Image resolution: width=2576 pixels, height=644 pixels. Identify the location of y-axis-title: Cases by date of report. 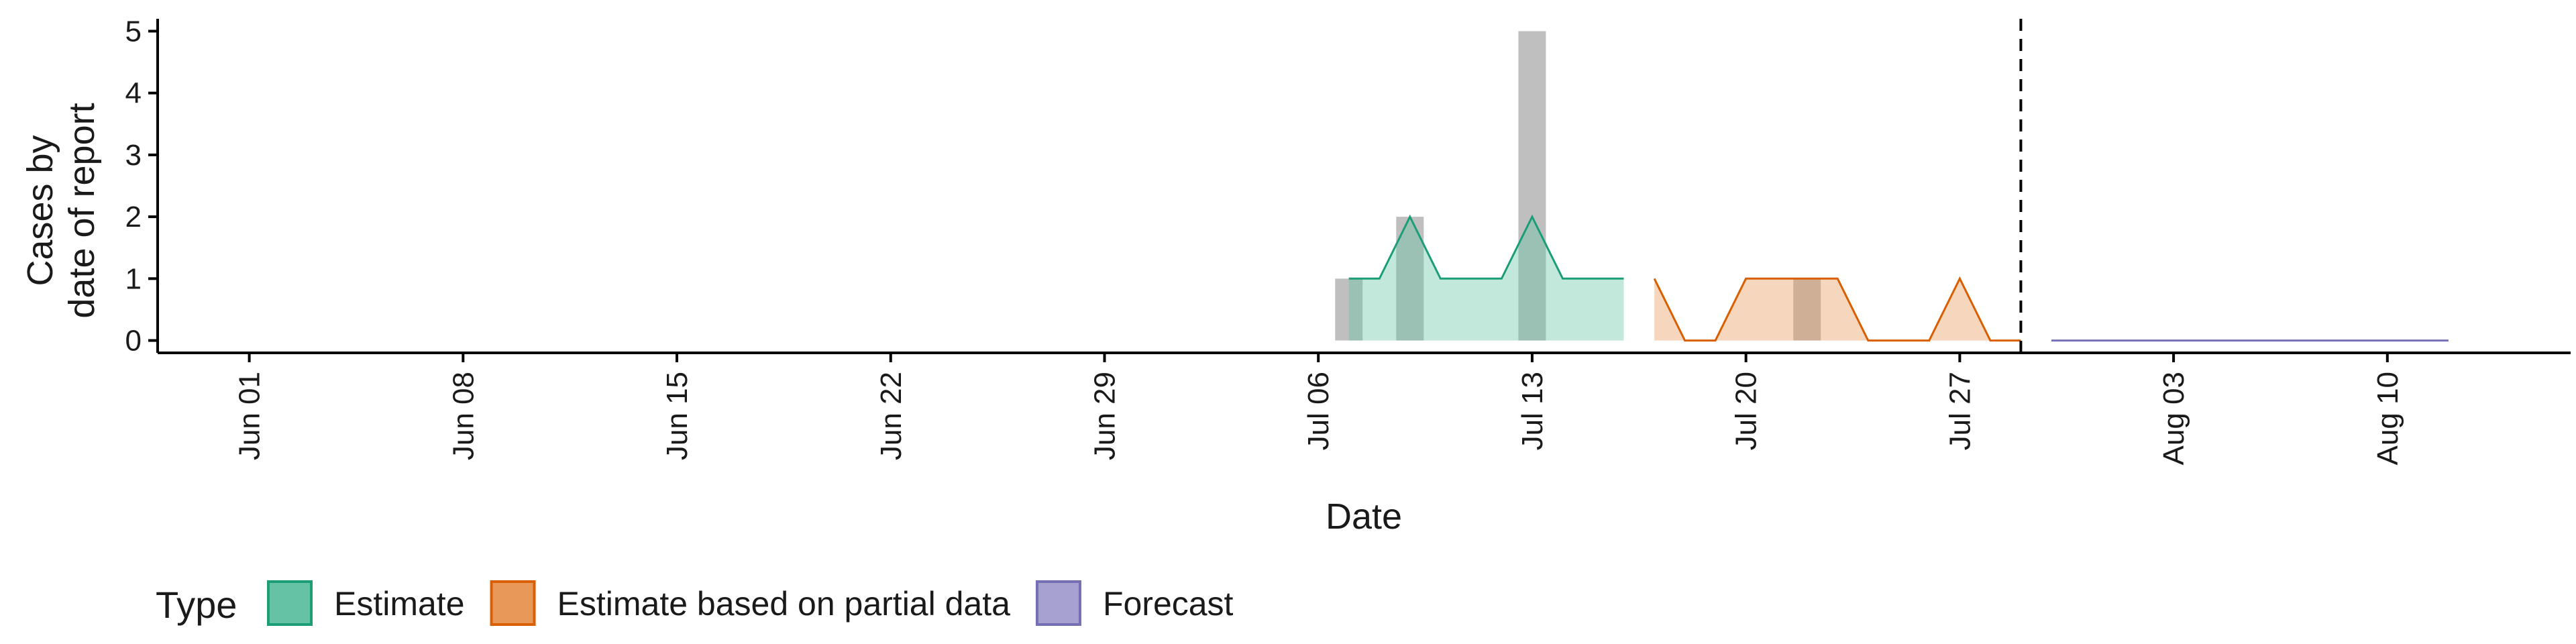
(61, 210).